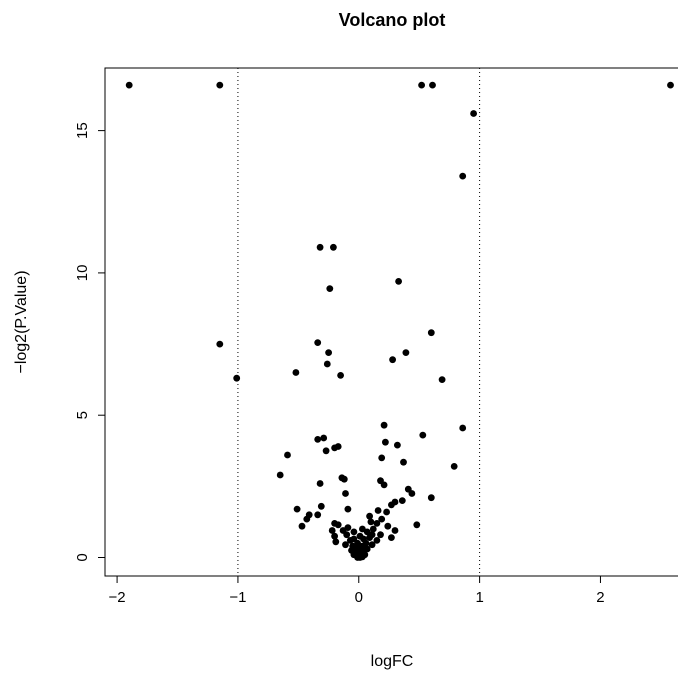 The image size is (678, 677). What do you see at coordinates (392, 20) in the screenshot?
I see `chart-title: Volcano plot` at bounding box center [392, 20].